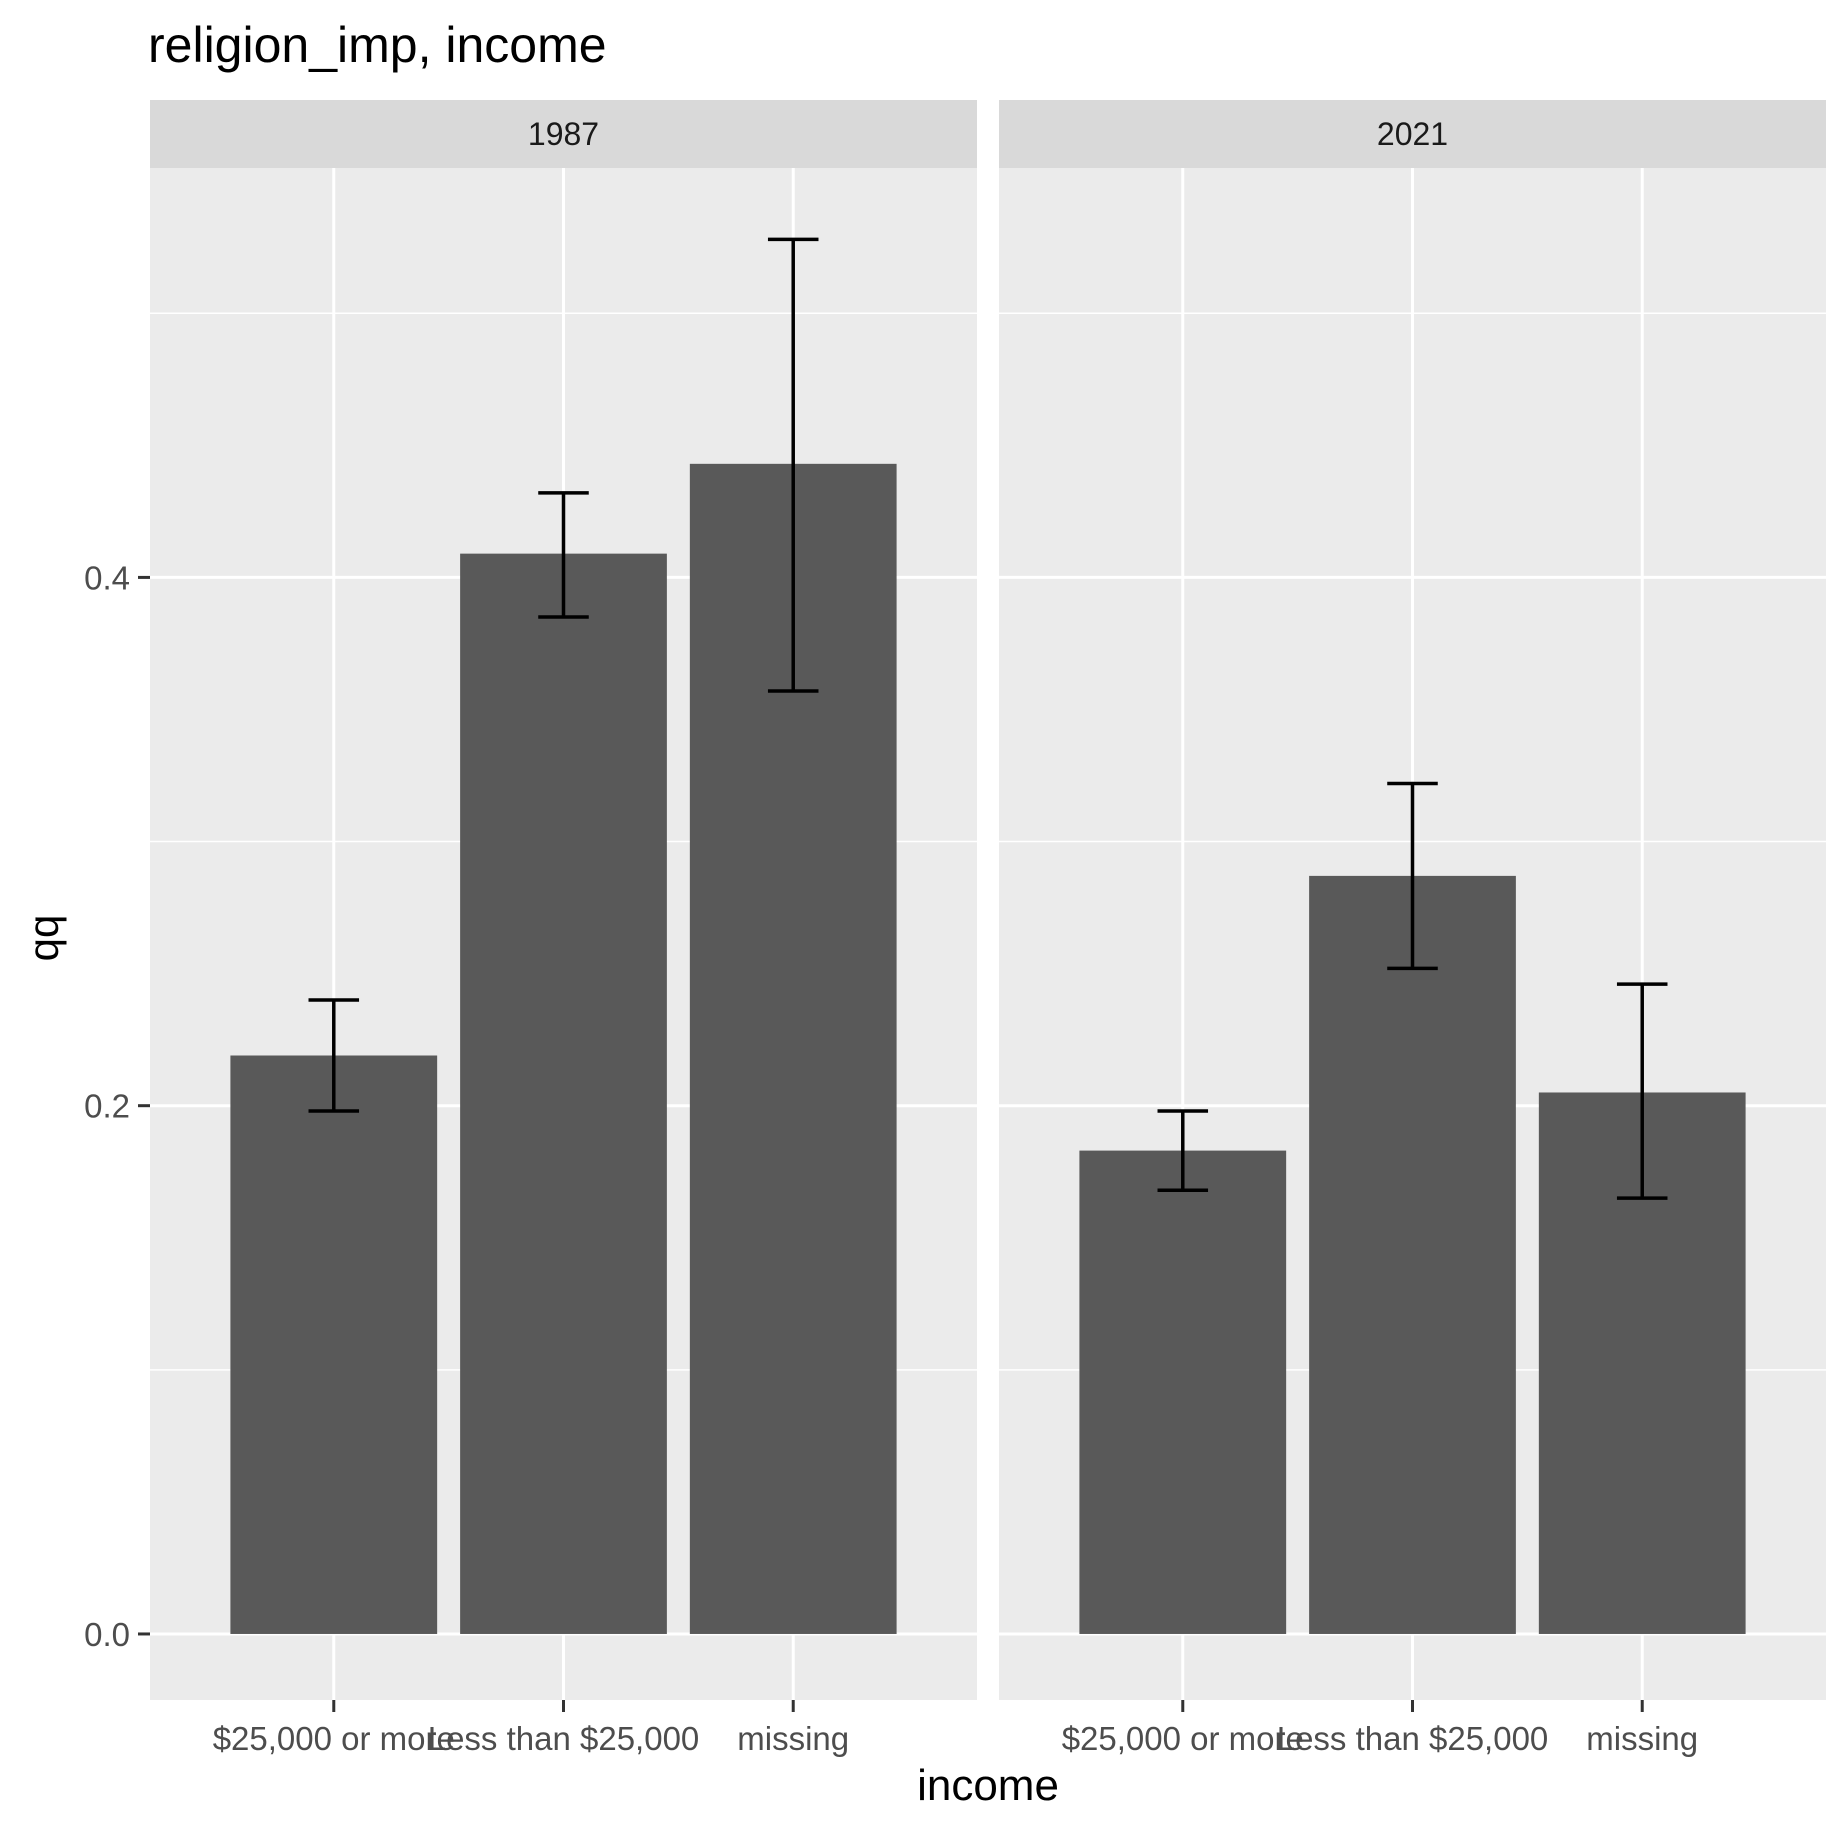 The height and width of the screenshot is (1829, 1841). I want to click on x-axis-title: income, so click(988, 1785).